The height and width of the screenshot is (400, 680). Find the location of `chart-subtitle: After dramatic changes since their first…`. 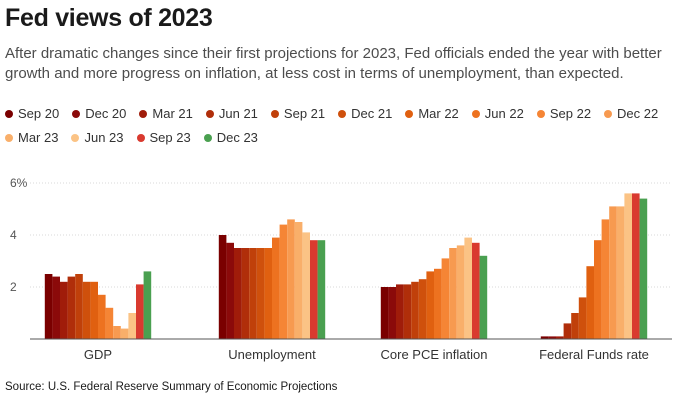

chart-subtitle: After dramatic changes since their first… is located at coordinates (333, 63).